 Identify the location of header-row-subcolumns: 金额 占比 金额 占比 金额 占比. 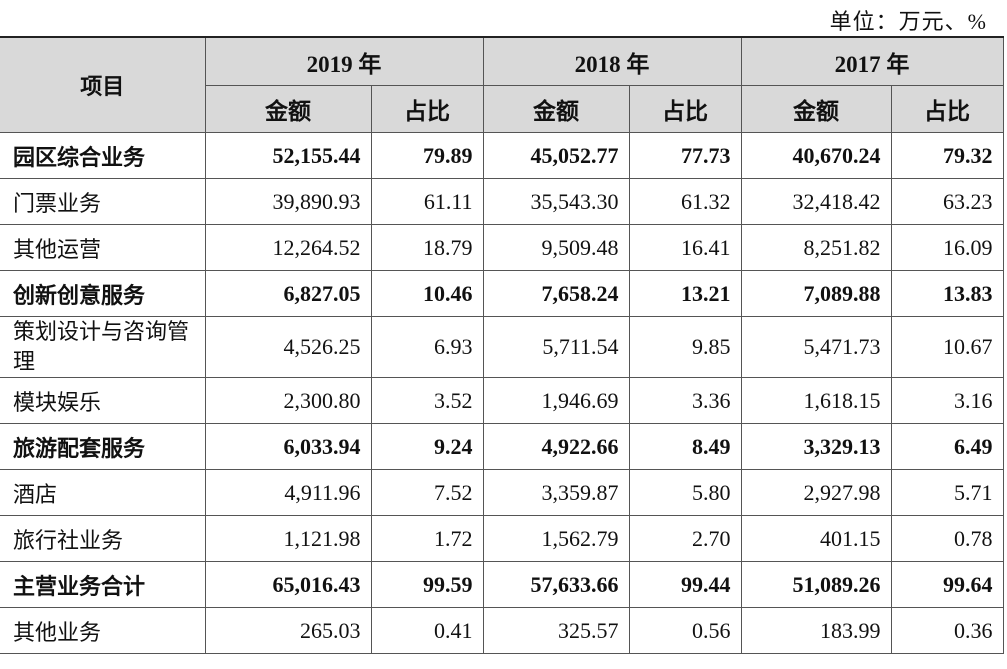
(502, 109).